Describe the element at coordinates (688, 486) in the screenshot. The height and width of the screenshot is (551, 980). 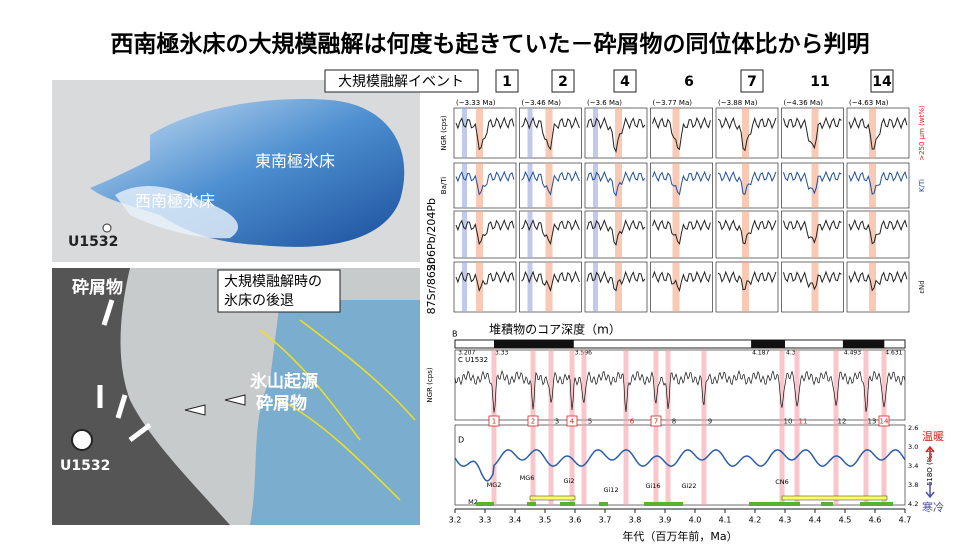
I see `stage-label: Gi22` at that location.